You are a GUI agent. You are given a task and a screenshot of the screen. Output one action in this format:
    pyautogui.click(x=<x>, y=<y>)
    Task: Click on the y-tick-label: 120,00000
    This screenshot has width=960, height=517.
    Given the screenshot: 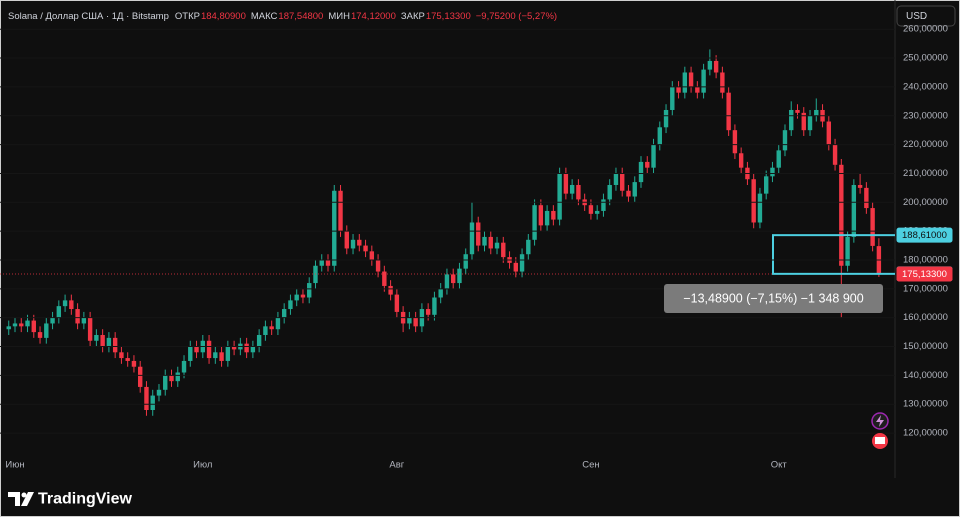 What is the action you would take?
    pyautogui.click(x=925, y=433)
    